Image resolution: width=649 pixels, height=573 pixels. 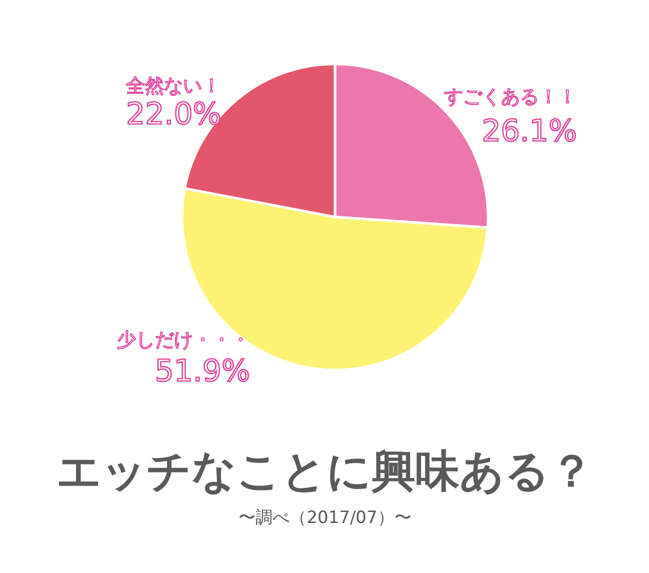 What do you see at coordinates (325, 518) in the screenshot?
I see `text: 〜調べ（2017/07）〜` at bounding box center [325, 518].